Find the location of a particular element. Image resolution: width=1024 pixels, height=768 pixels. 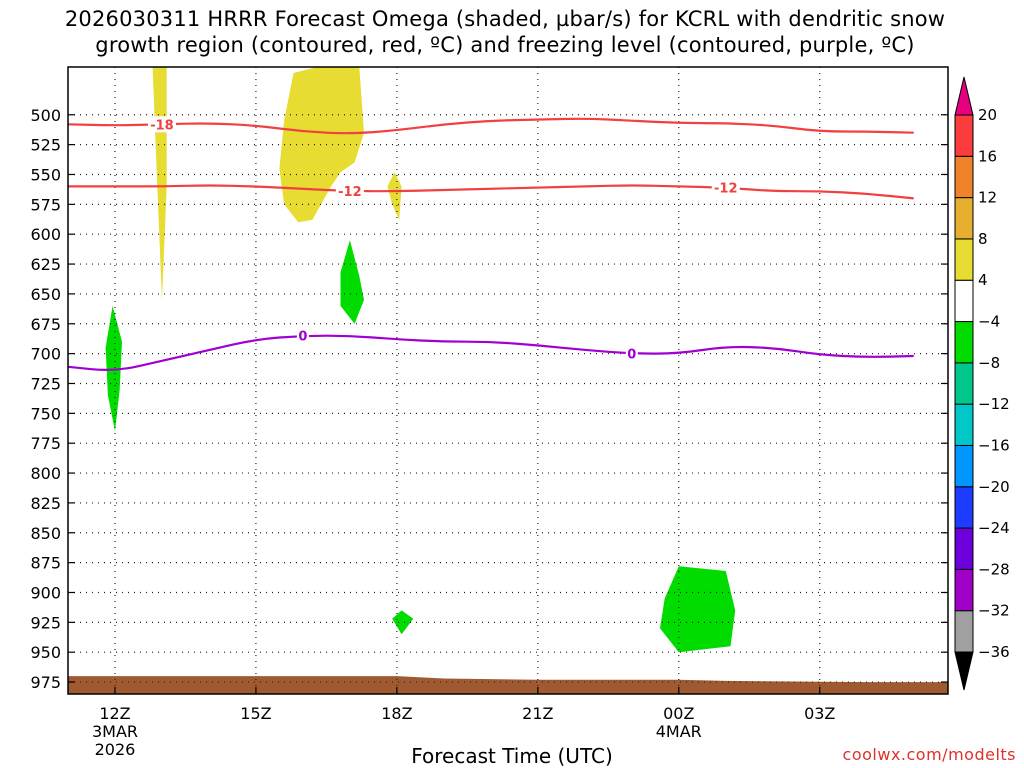

colorbar-label: 20 is located at coordinates (987, 115).